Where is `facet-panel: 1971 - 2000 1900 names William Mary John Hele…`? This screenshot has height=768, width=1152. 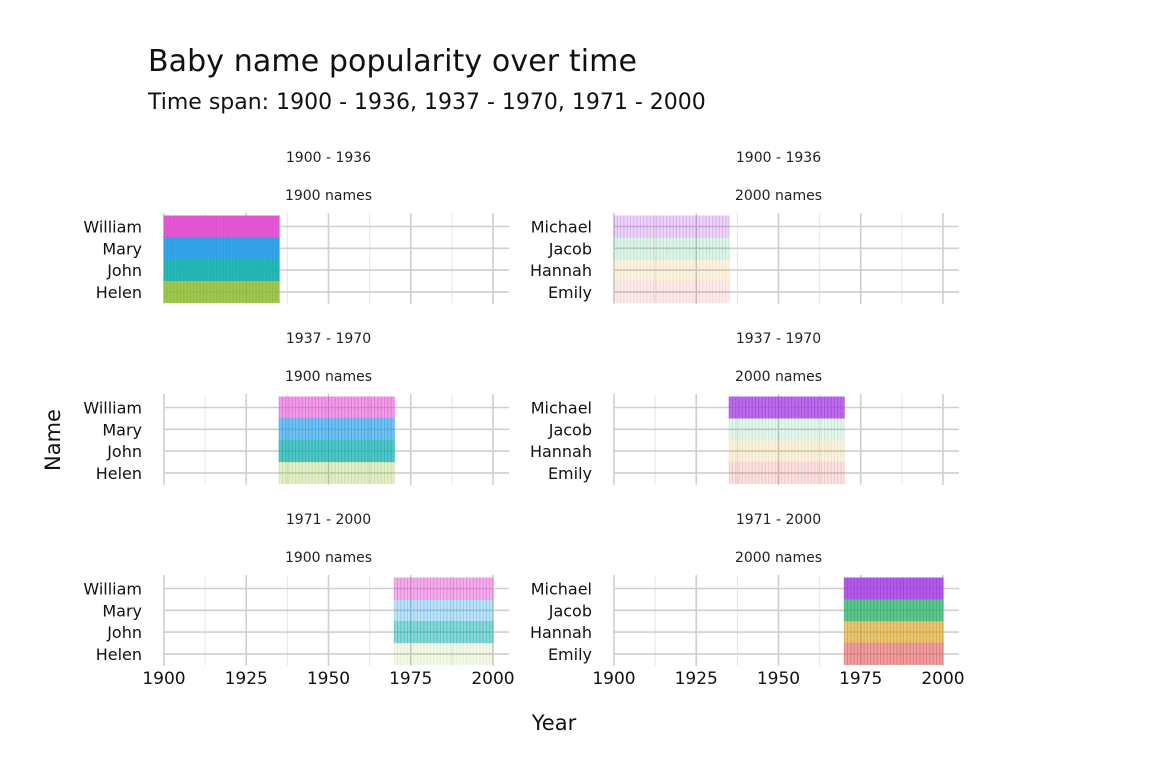
facet-panel: 1971 - 2000 1900 names William Mary John Hele… is located at coordinates (298, 600).